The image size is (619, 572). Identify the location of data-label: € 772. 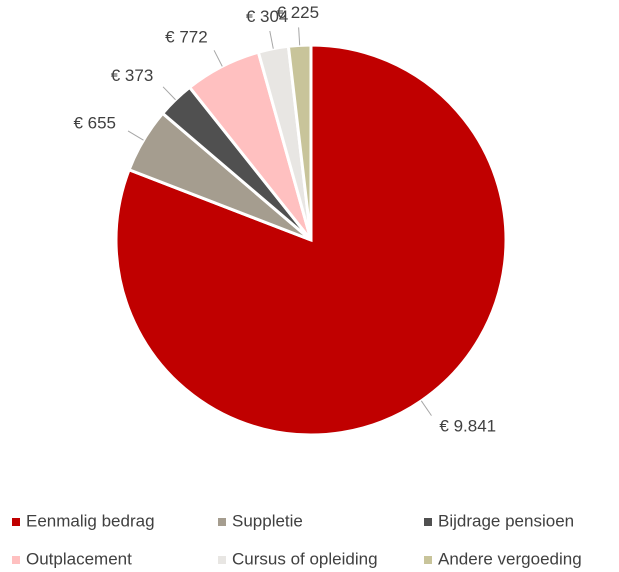
(186, 36).